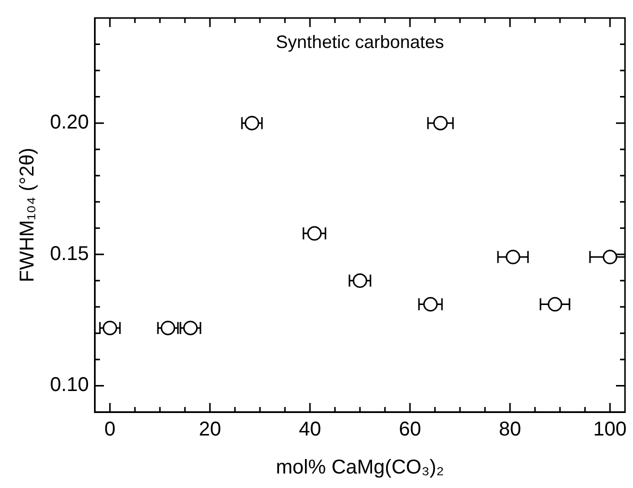 This screenshot has height=488, width=633. I want to click on annotation: Synthetic carbonates, so click(360, 42).